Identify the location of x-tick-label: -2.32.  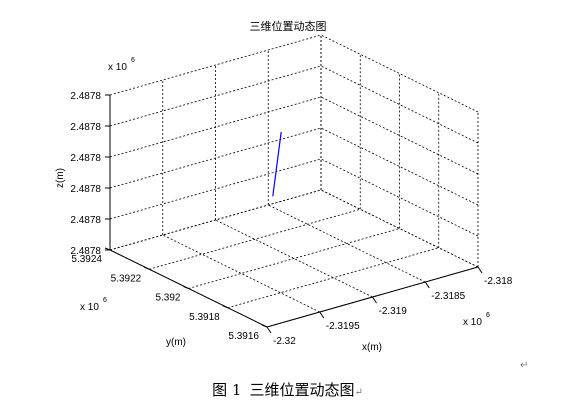
(284, 341).